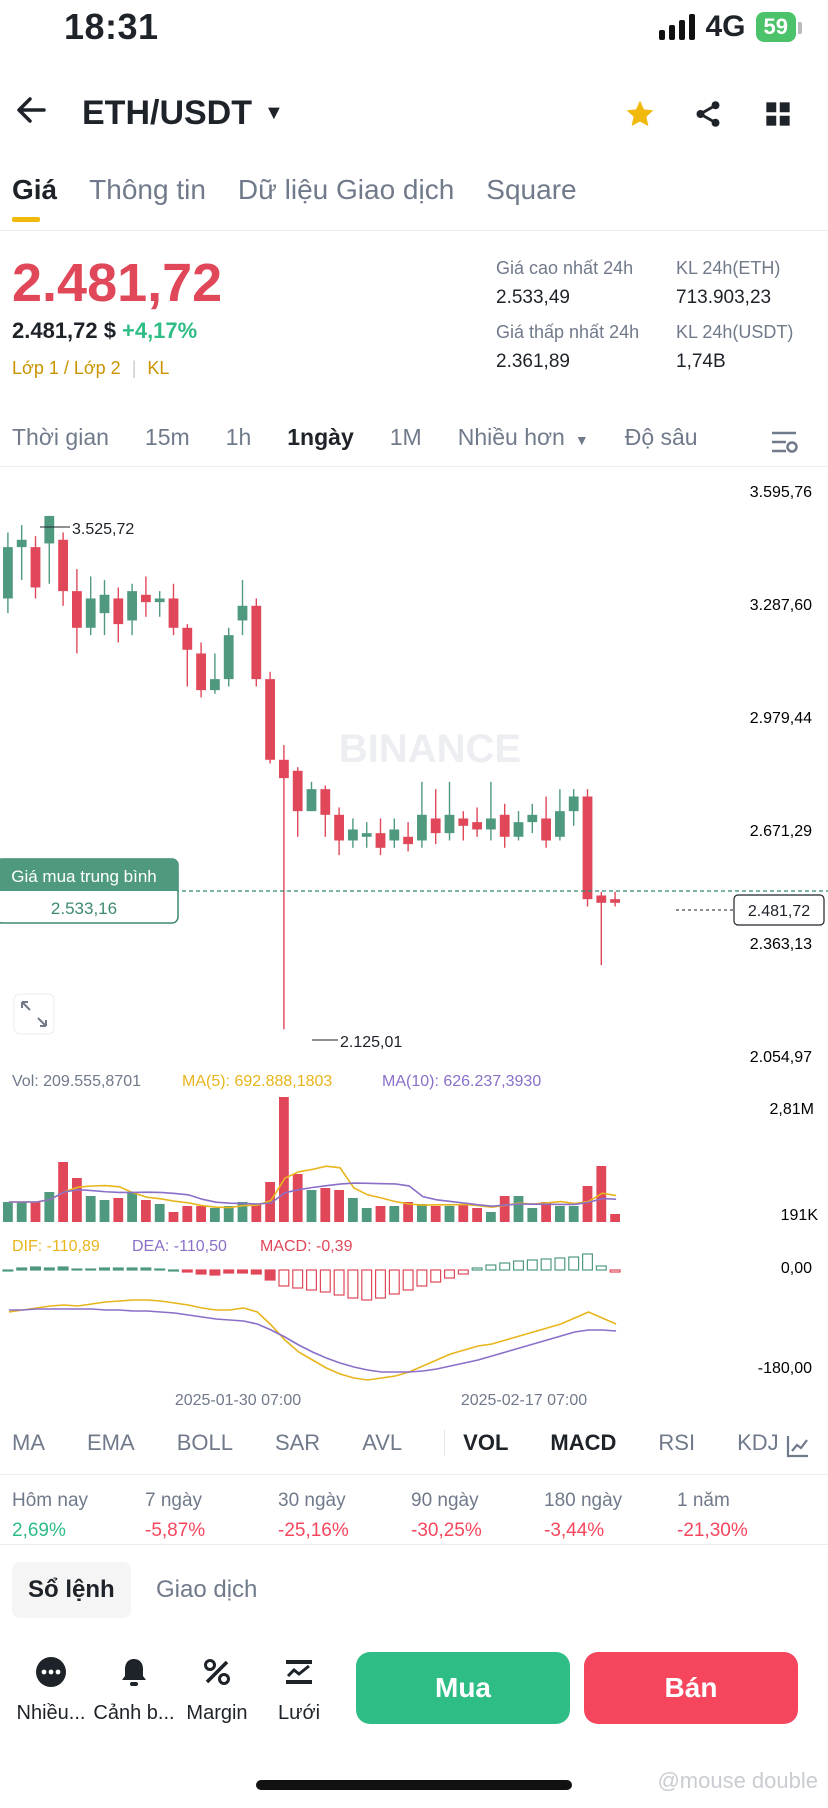 The image size is (828, 1808). I want to click on high-marker-label: 3.525,72, so click(103, 529).